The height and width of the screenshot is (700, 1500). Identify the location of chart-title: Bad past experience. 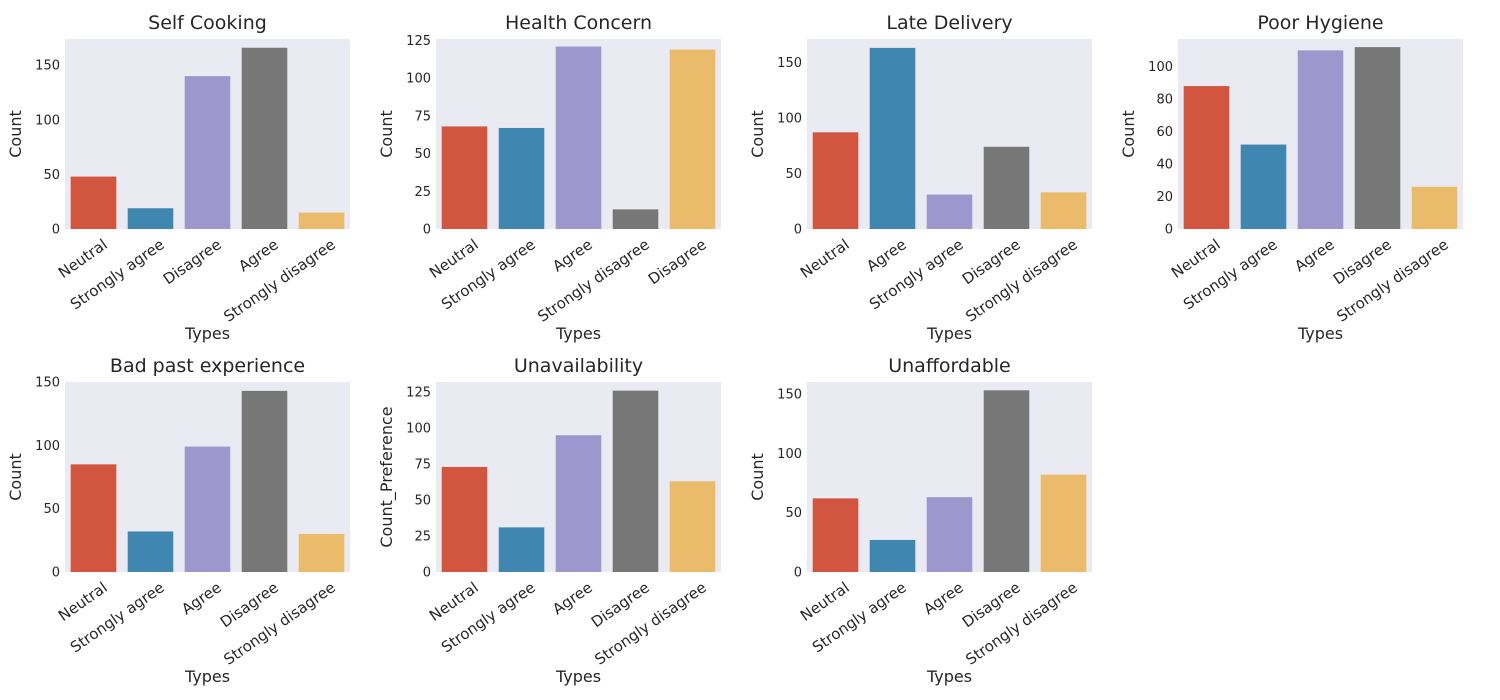
(207, 366).